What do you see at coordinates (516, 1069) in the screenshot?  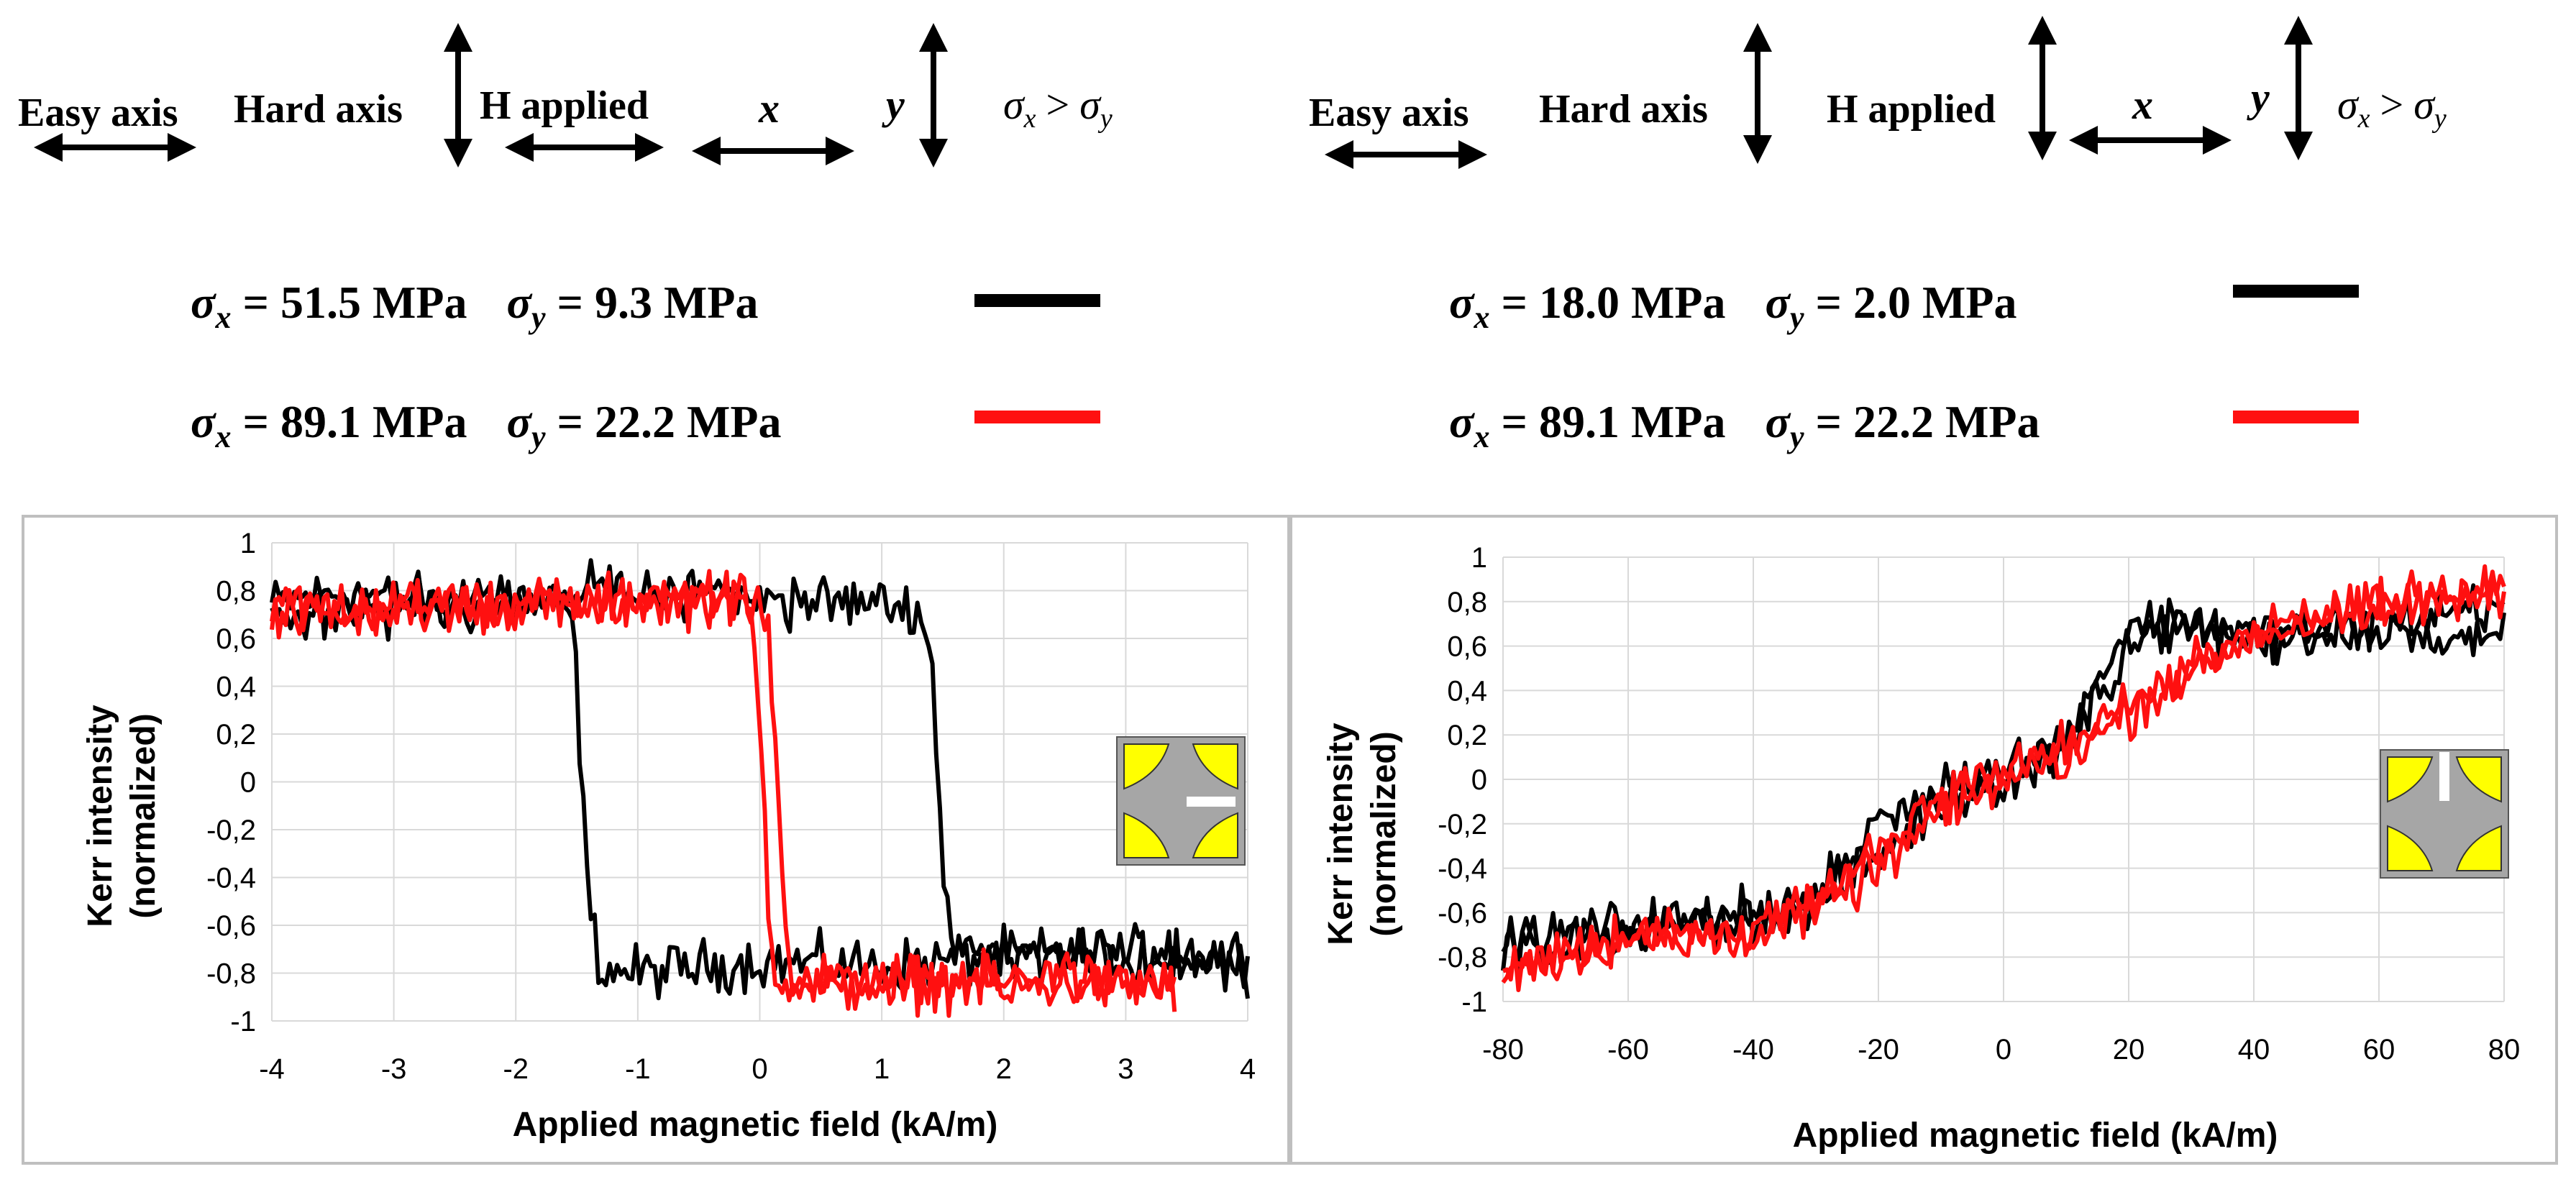 I see `x-tick-label: -2` at bounding box center [516, 1069].